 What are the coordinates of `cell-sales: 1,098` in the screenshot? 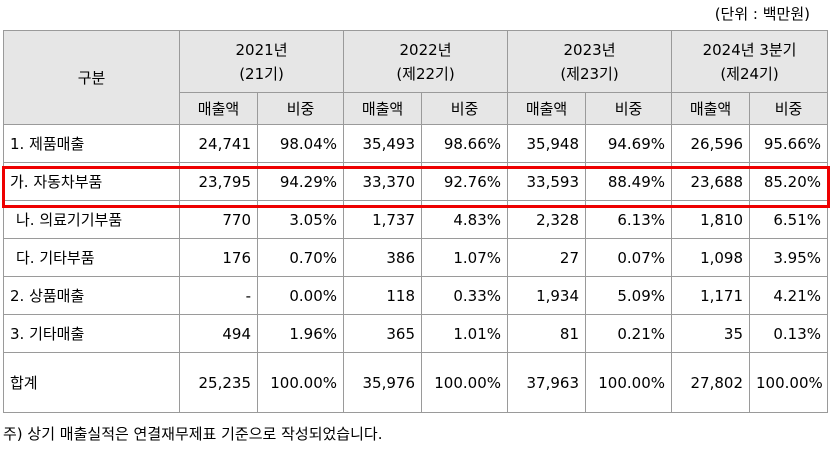 It's located at (711, 257).